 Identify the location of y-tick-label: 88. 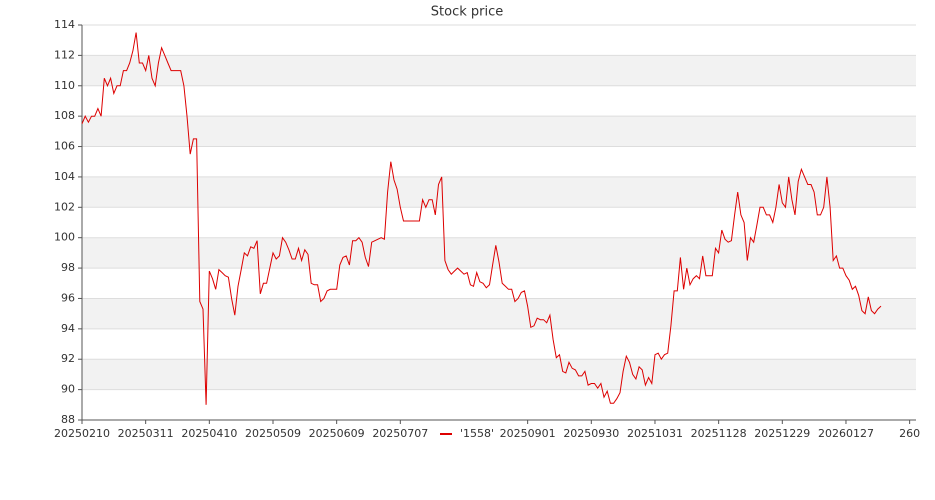
(68, 419).